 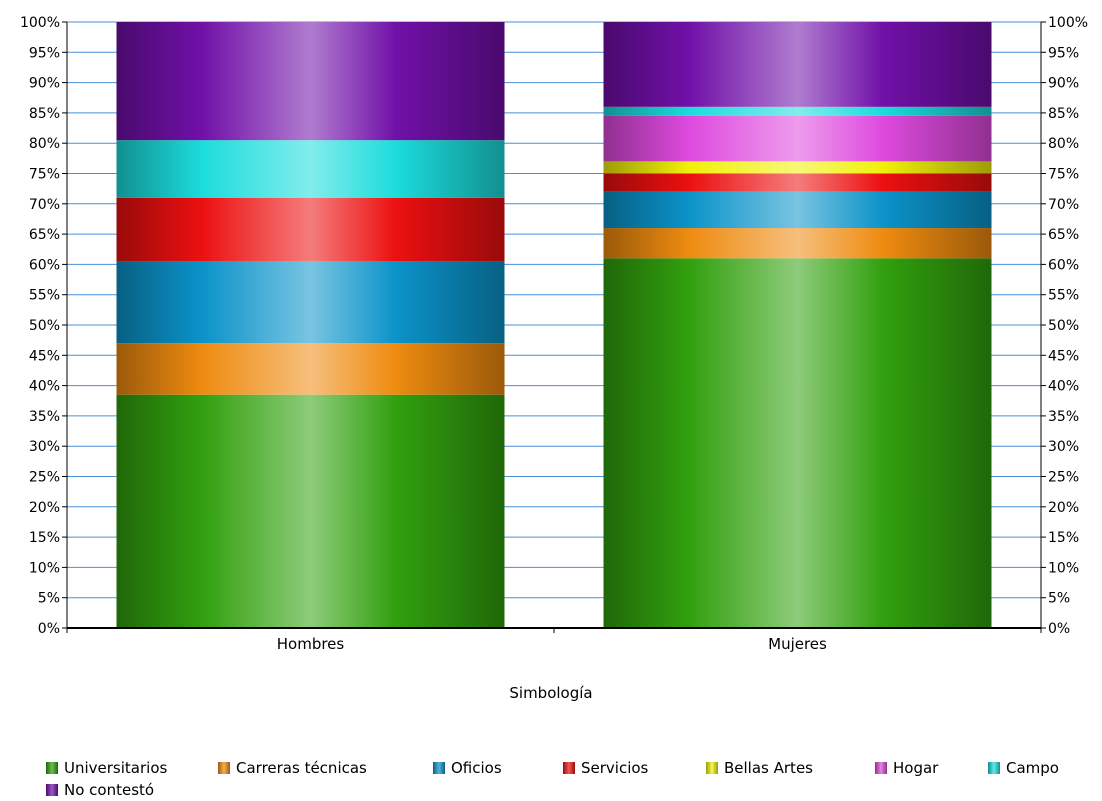 I want to click on y-tick-label-right: 100%, so click(x=1068, y=23).